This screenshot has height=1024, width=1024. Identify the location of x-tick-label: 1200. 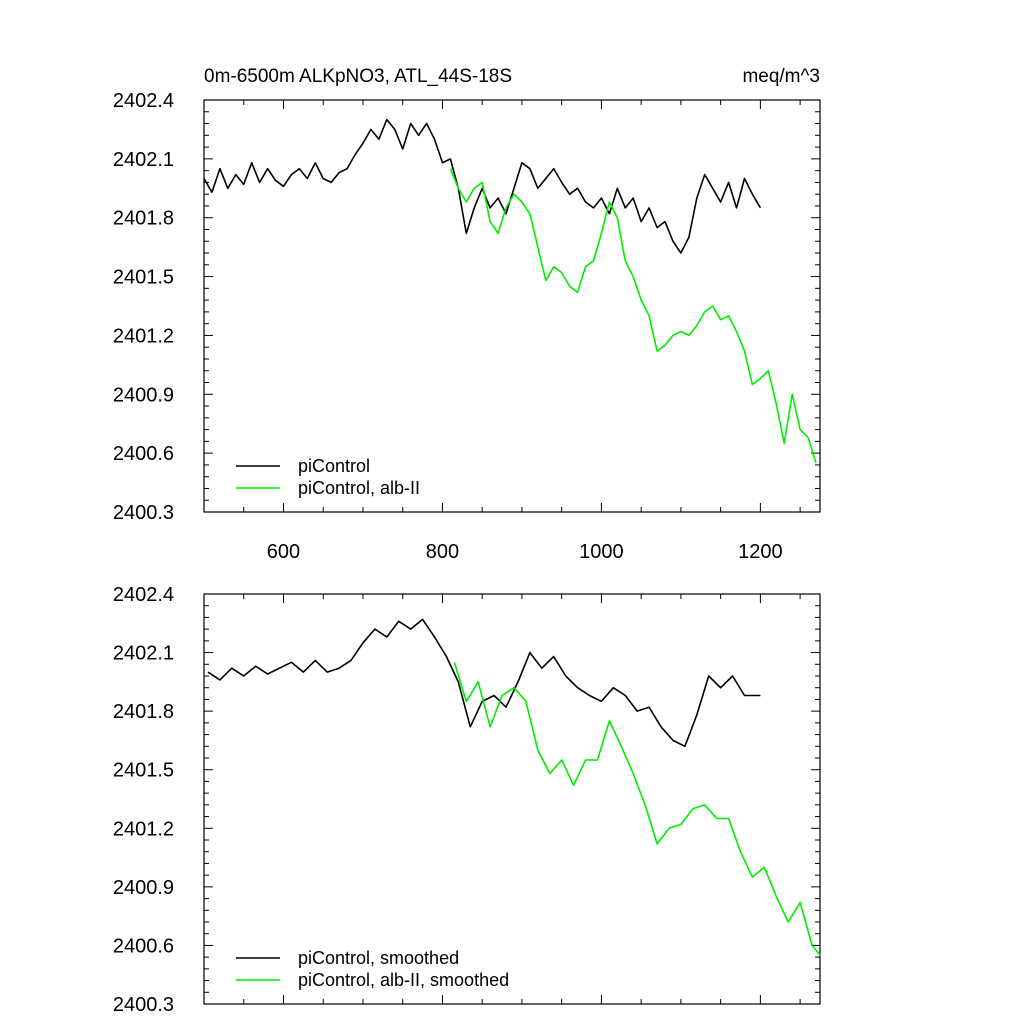
(760, 552).